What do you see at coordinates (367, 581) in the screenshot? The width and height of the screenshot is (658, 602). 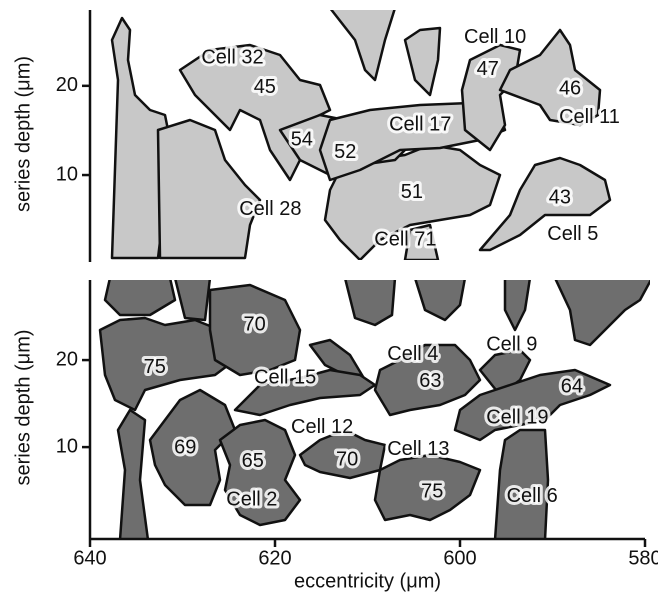 I see `x-axis-label: eccentricity (μm)` at bounding box center [367, 581].